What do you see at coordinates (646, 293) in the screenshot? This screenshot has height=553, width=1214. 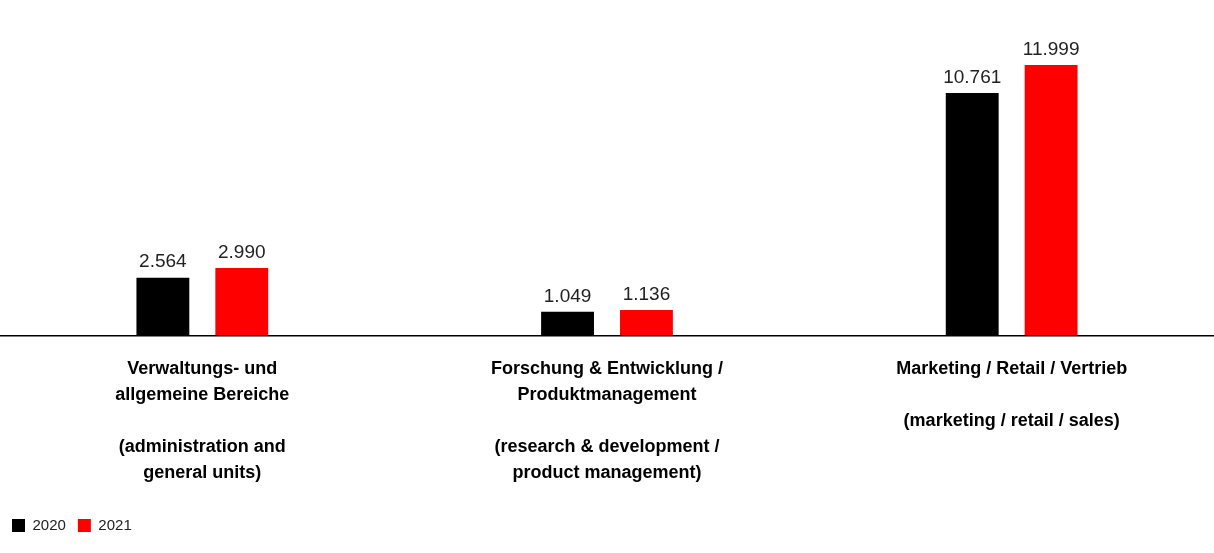 I see `data-label: 1.136` at bounding box center [646, 293].